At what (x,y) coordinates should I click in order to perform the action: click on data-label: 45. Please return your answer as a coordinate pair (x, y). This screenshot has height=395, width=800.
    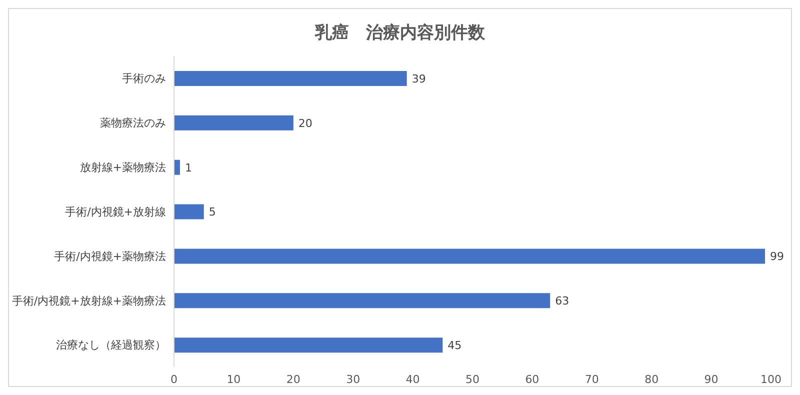
    Looking at the image, I should click on (455, 345).